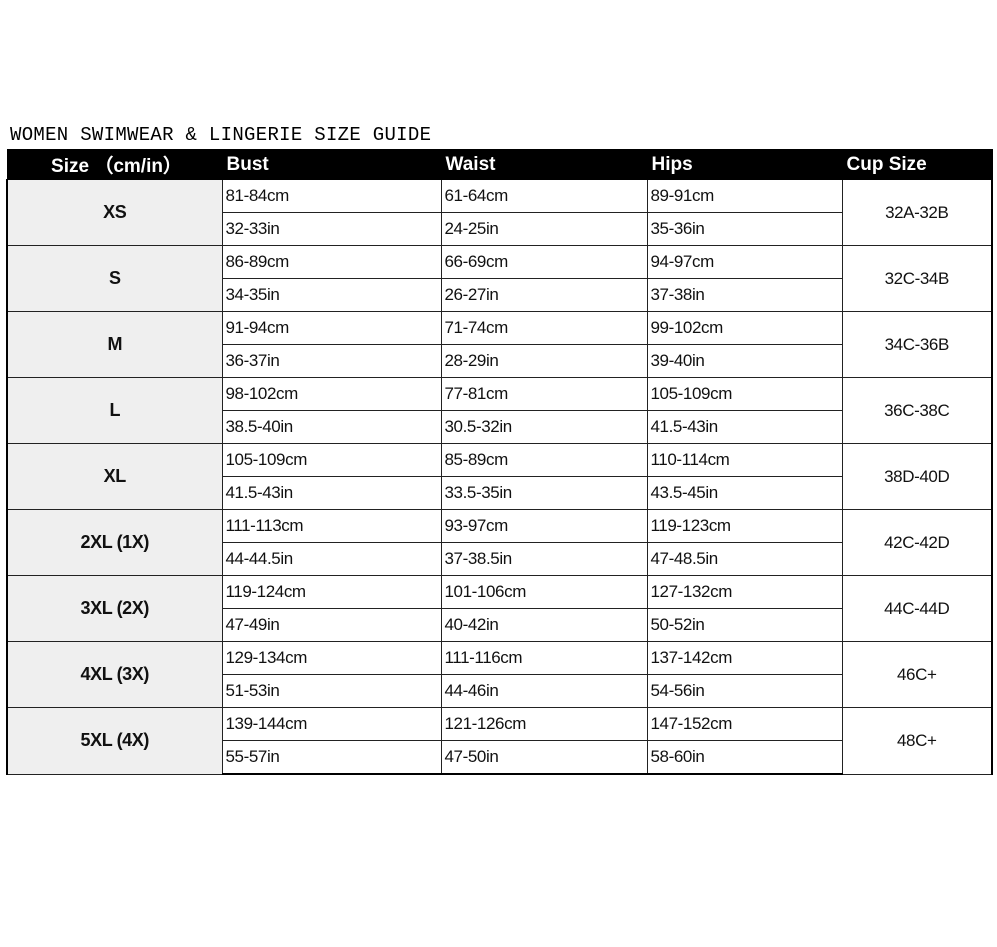  I want to click on cup-size-cell: 34C-36B, so click(917, 344).